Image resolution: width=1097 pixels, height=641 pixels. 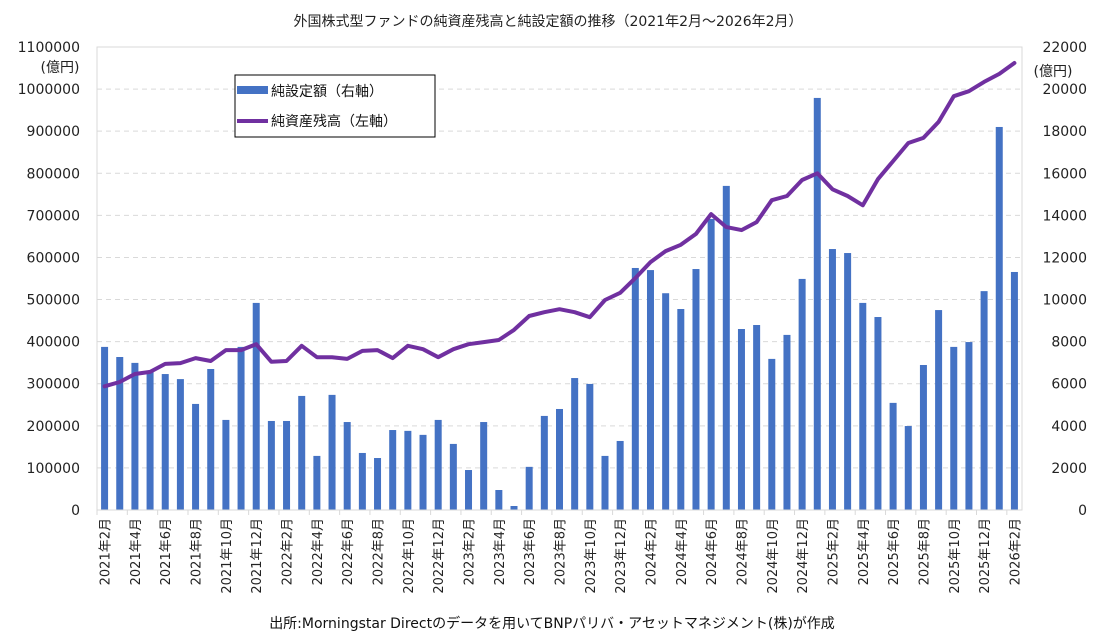 What do you see at coordinates (257, 556) in the screenshot?
I see `x-tick-label: 2021年12月` at bounding box center [257, 556].